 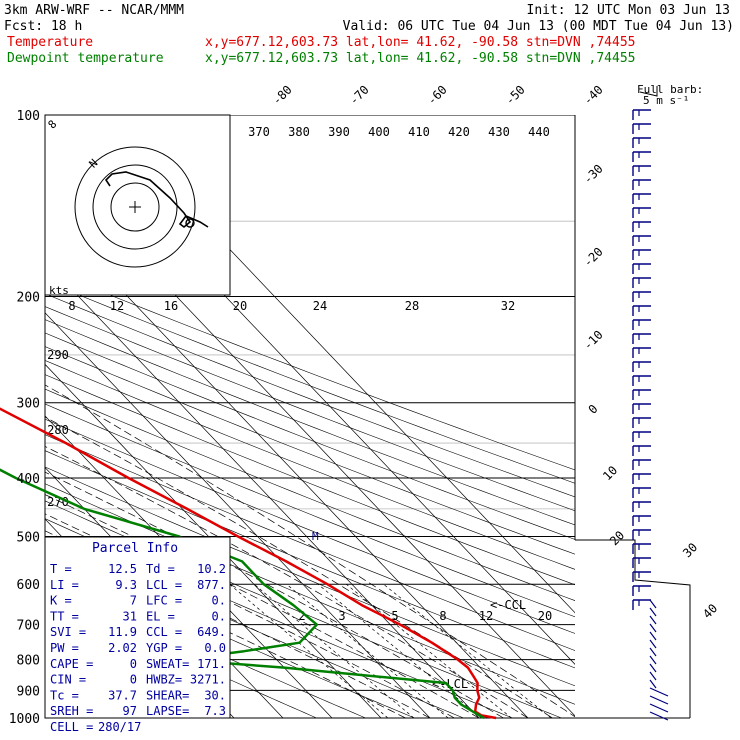 What do you see at coordinates (156, 200) in the screenshot?
I see `hodograph-trace` at bounding box center [156, 200].